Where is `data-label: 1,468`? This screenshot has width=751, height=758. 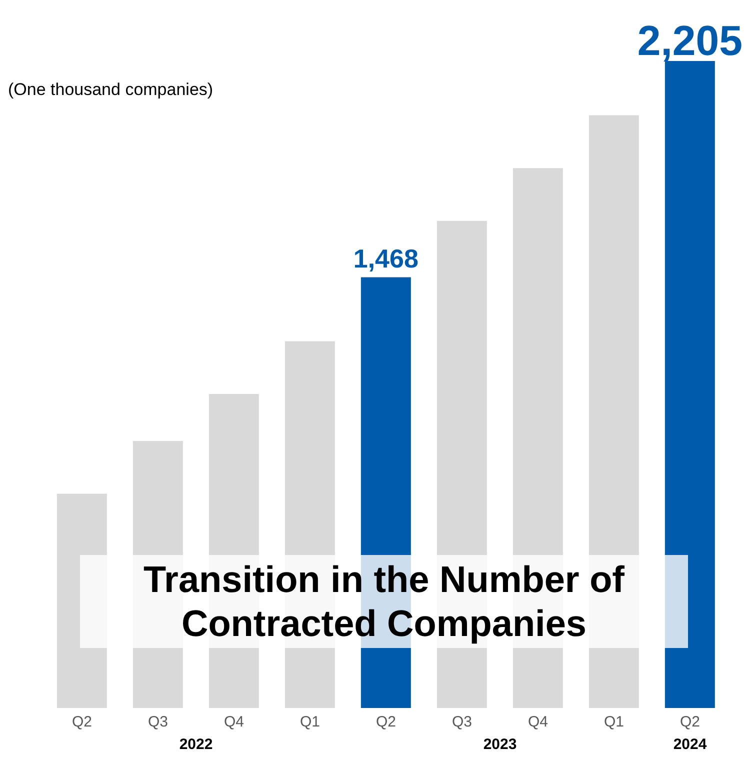 data-label: 1,468 is located at coordinates (385, 258).